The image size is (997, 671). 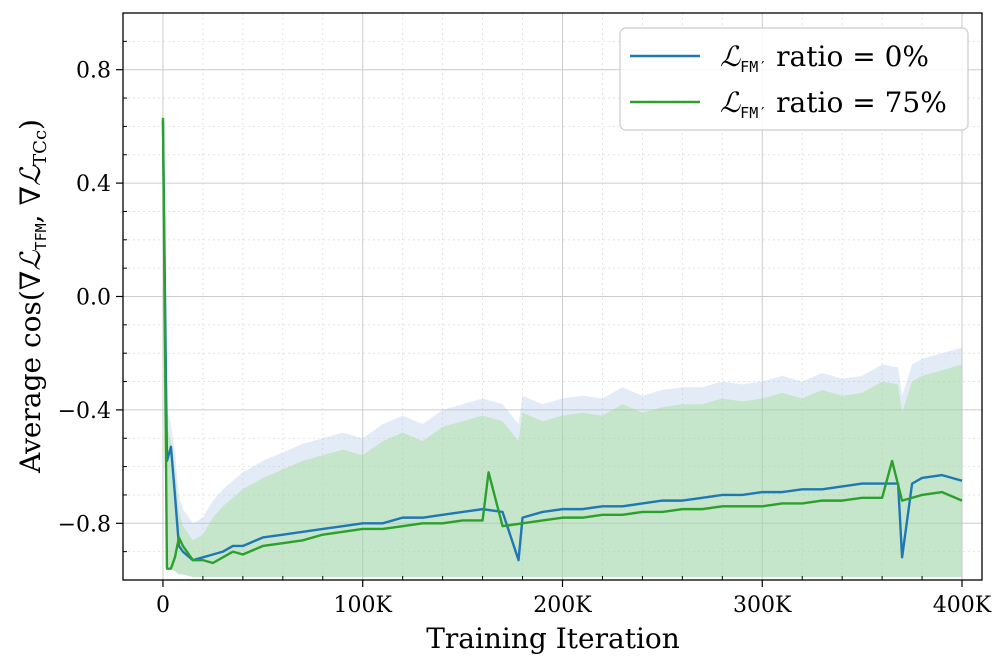 I want to click on y-axis-title-script-2: ℒ, so click(x=30, y=175).